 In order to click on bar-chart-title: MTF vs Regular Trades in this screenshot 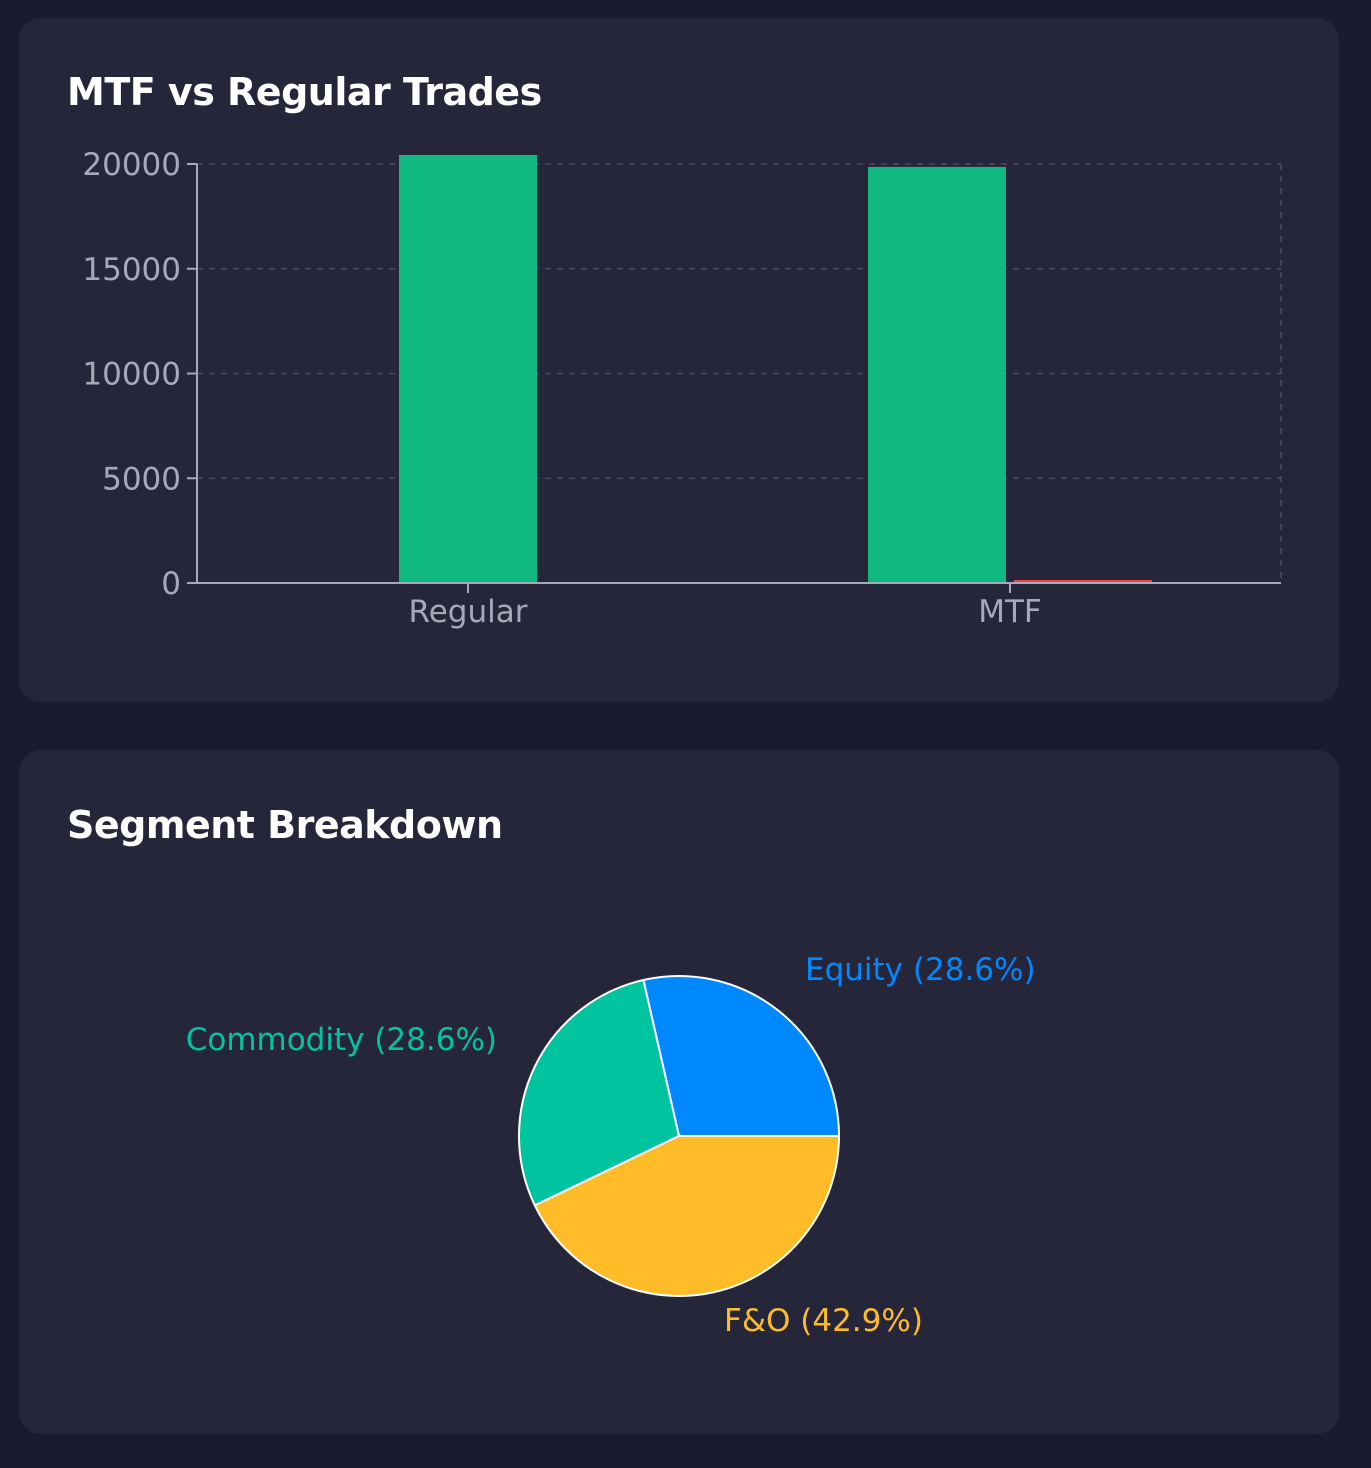, I will do `click(304, 92)`.